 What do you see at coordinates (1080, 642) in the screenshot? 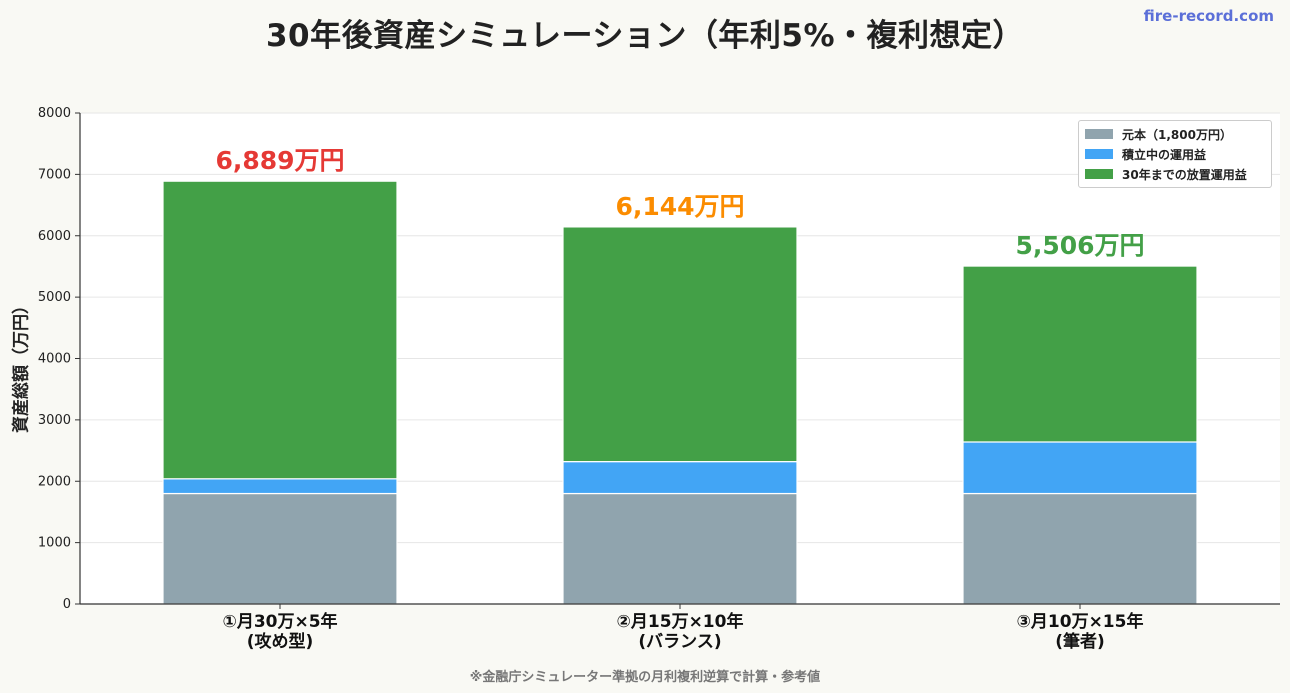
I see `x-tick-label-line: (筆者)` at bounding box center [1080, 642].